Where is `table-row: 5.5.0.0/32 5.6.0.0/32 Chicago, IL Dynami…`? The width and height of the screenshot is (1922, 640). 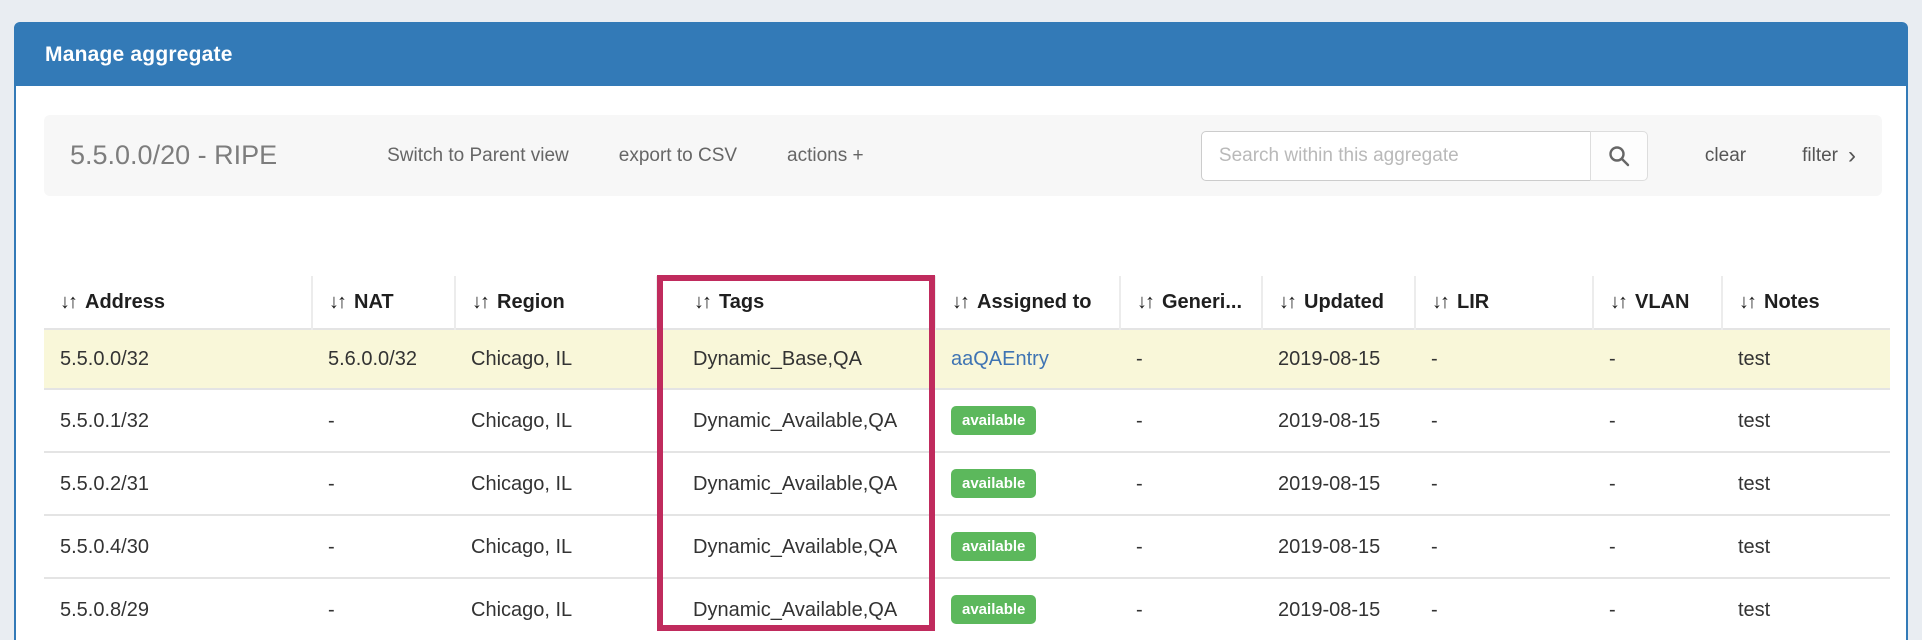 table-row: 5.5.0.0/32 5.6.0.0/32 Chicago, IL Dynami… is located at coordinates (967, 358).